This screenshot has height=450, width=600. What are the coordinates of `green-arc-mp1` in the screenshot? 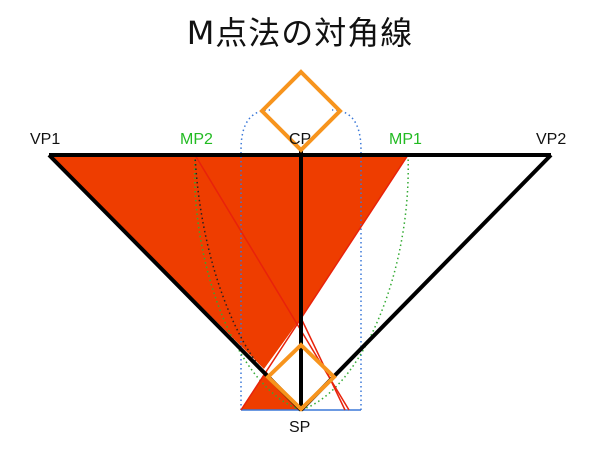 It's located at (354, 282).